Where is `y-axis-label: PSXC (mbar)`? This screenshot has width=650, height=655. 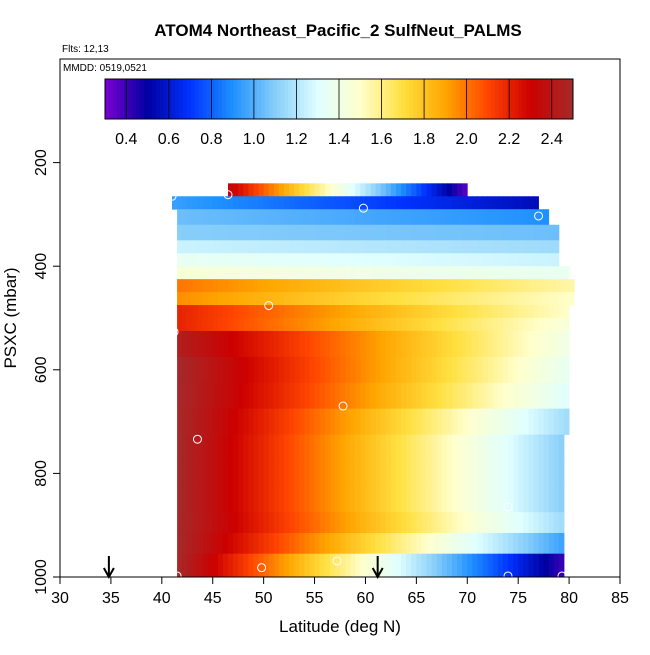 y-axis-label: PSXC (mbar) is located at coordinates (10, 317).